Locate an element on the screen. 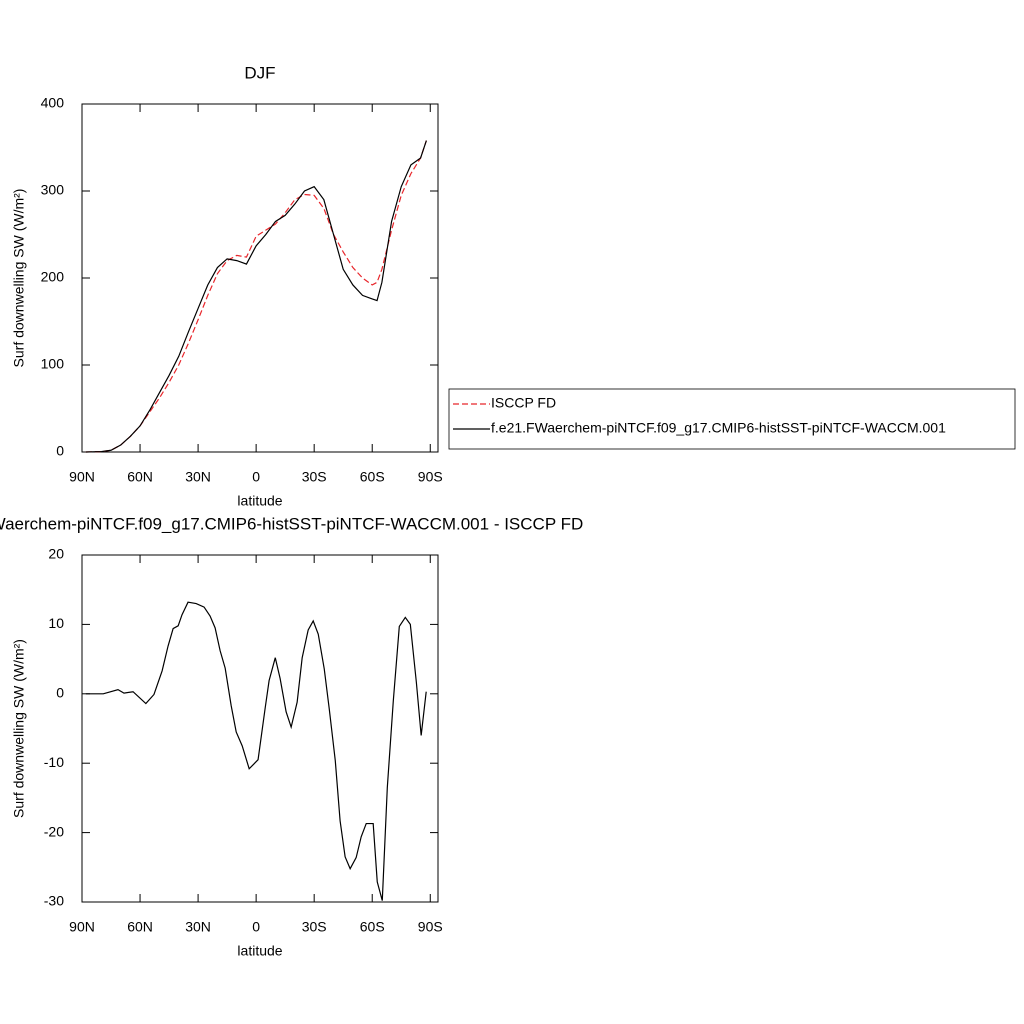 The image size is (1024, 1024). y-tick-label: 200 is located at coordinates (53, 277).